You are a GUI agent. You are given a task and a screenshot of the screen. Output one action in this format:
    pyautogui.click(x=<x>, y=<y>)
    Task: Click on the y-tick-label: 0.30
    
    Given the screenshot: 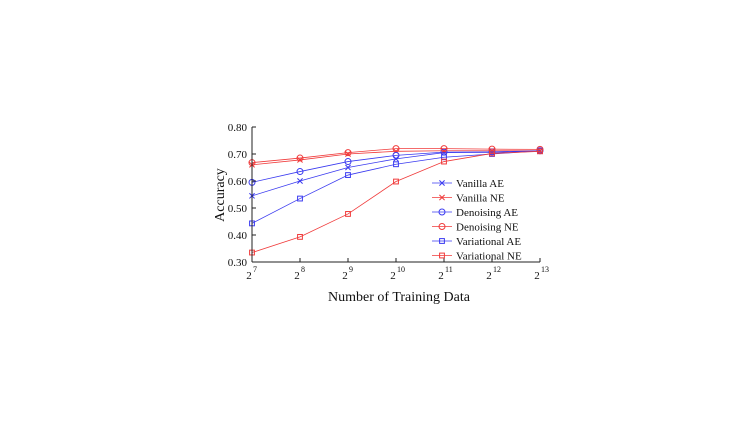 What is the action you would take?
    pyautogui.click(x=238, y=263)
    